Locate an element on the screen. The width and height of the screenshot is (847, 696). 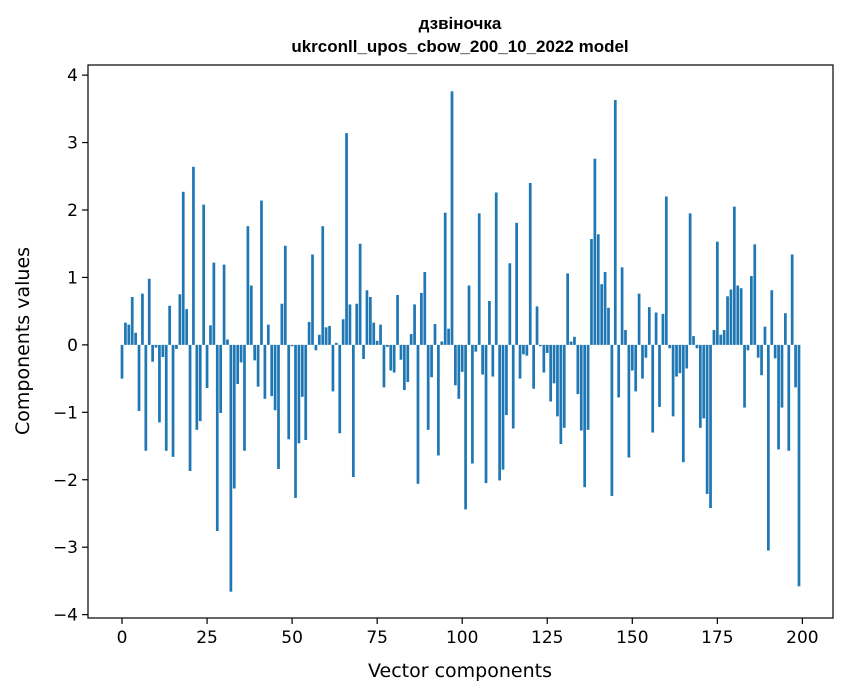
y-tick-label: −3 is located at coordinates (65, 548).